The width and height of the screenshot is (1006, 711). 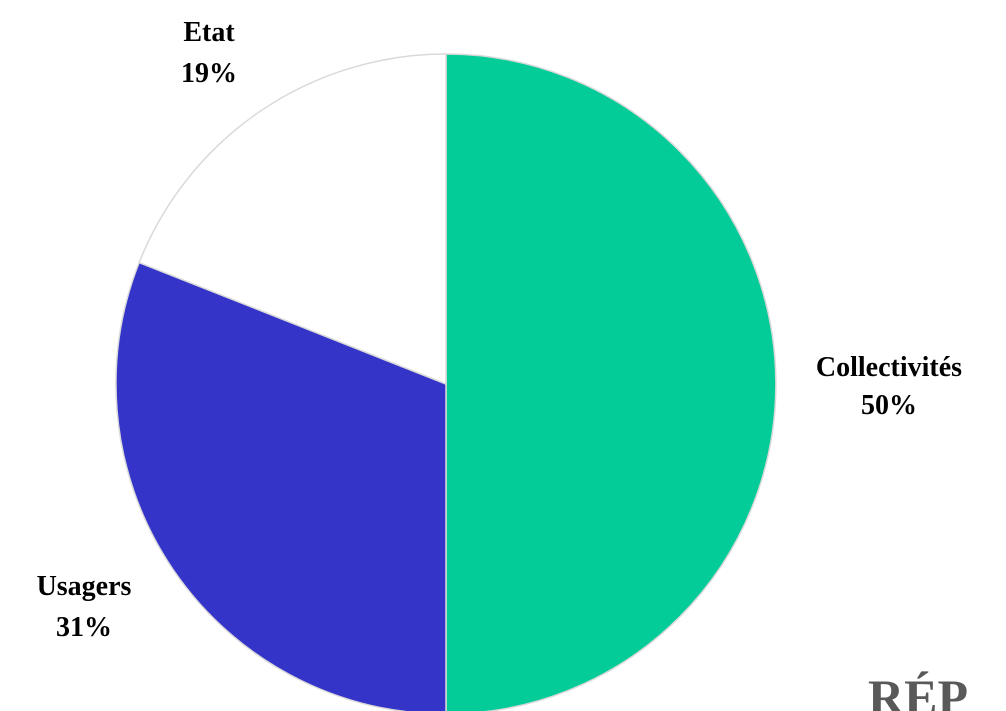 What do you see at coordinates (918, 690) in the screenshot?
I see `footer-heading-fragment: RÉP` at bounding box center [918, 690].